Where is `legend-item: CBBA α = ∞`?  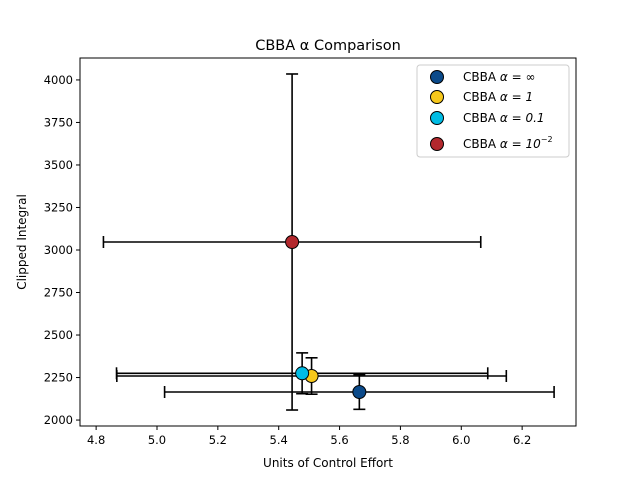
legend-item: CBBA α = ∞ is located at coordinates (482, 77).